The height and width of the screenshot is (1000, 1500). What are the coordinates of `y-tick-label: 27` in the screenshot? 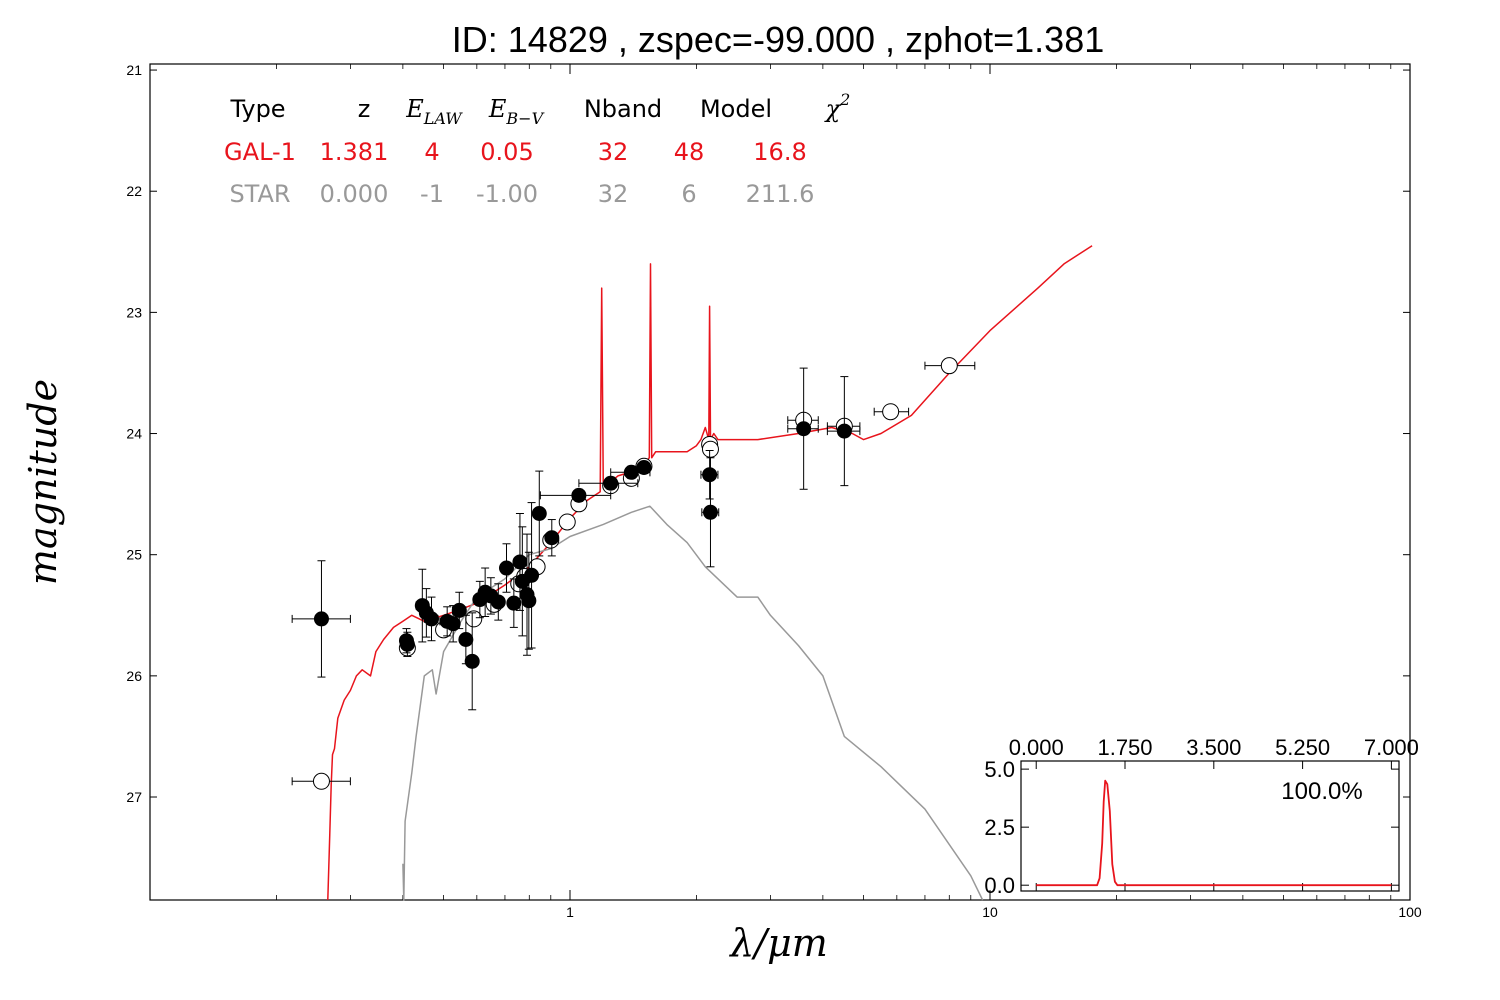 It's located at (134, 797).